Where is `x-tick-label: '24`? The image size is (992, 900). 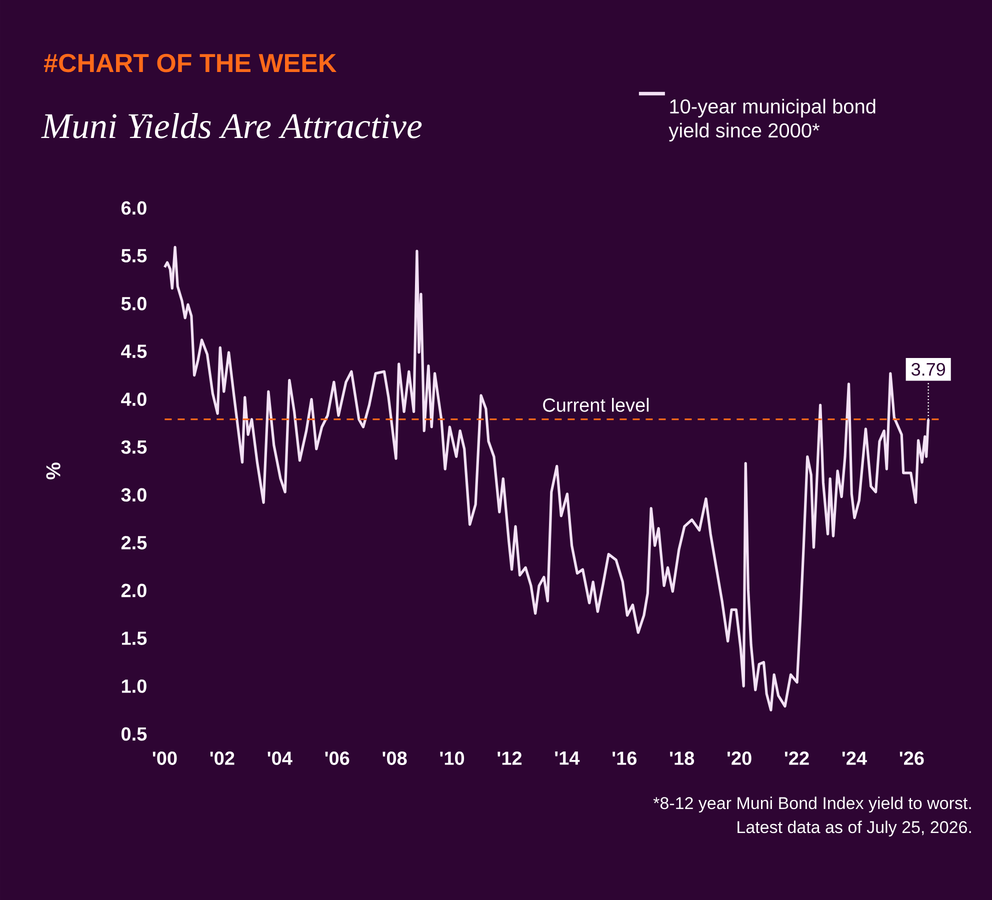
x-tick-label: '24 is located at coordinates (854, 758).